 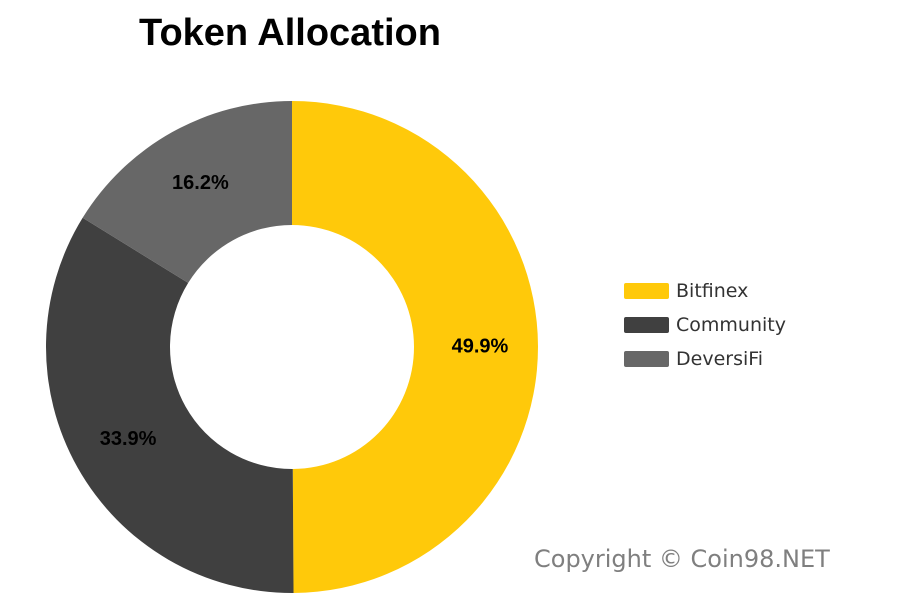 What do you see at coordinates (200, 183) in the screenshot?
I see `data-label-deversifi: 16.2%` at bounding box center [200, 183].